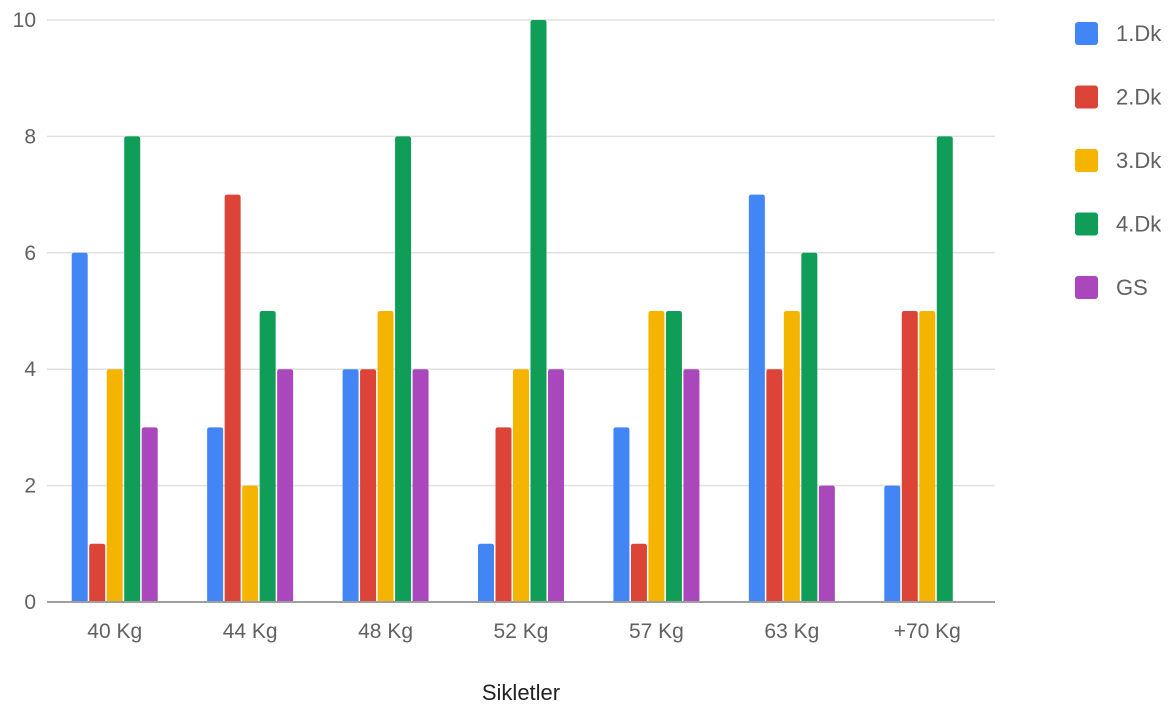  What do you see at coordinates (30, 253) in the screenshot?
I see `y-tick-label: 6` at bounding box center [30, 253].